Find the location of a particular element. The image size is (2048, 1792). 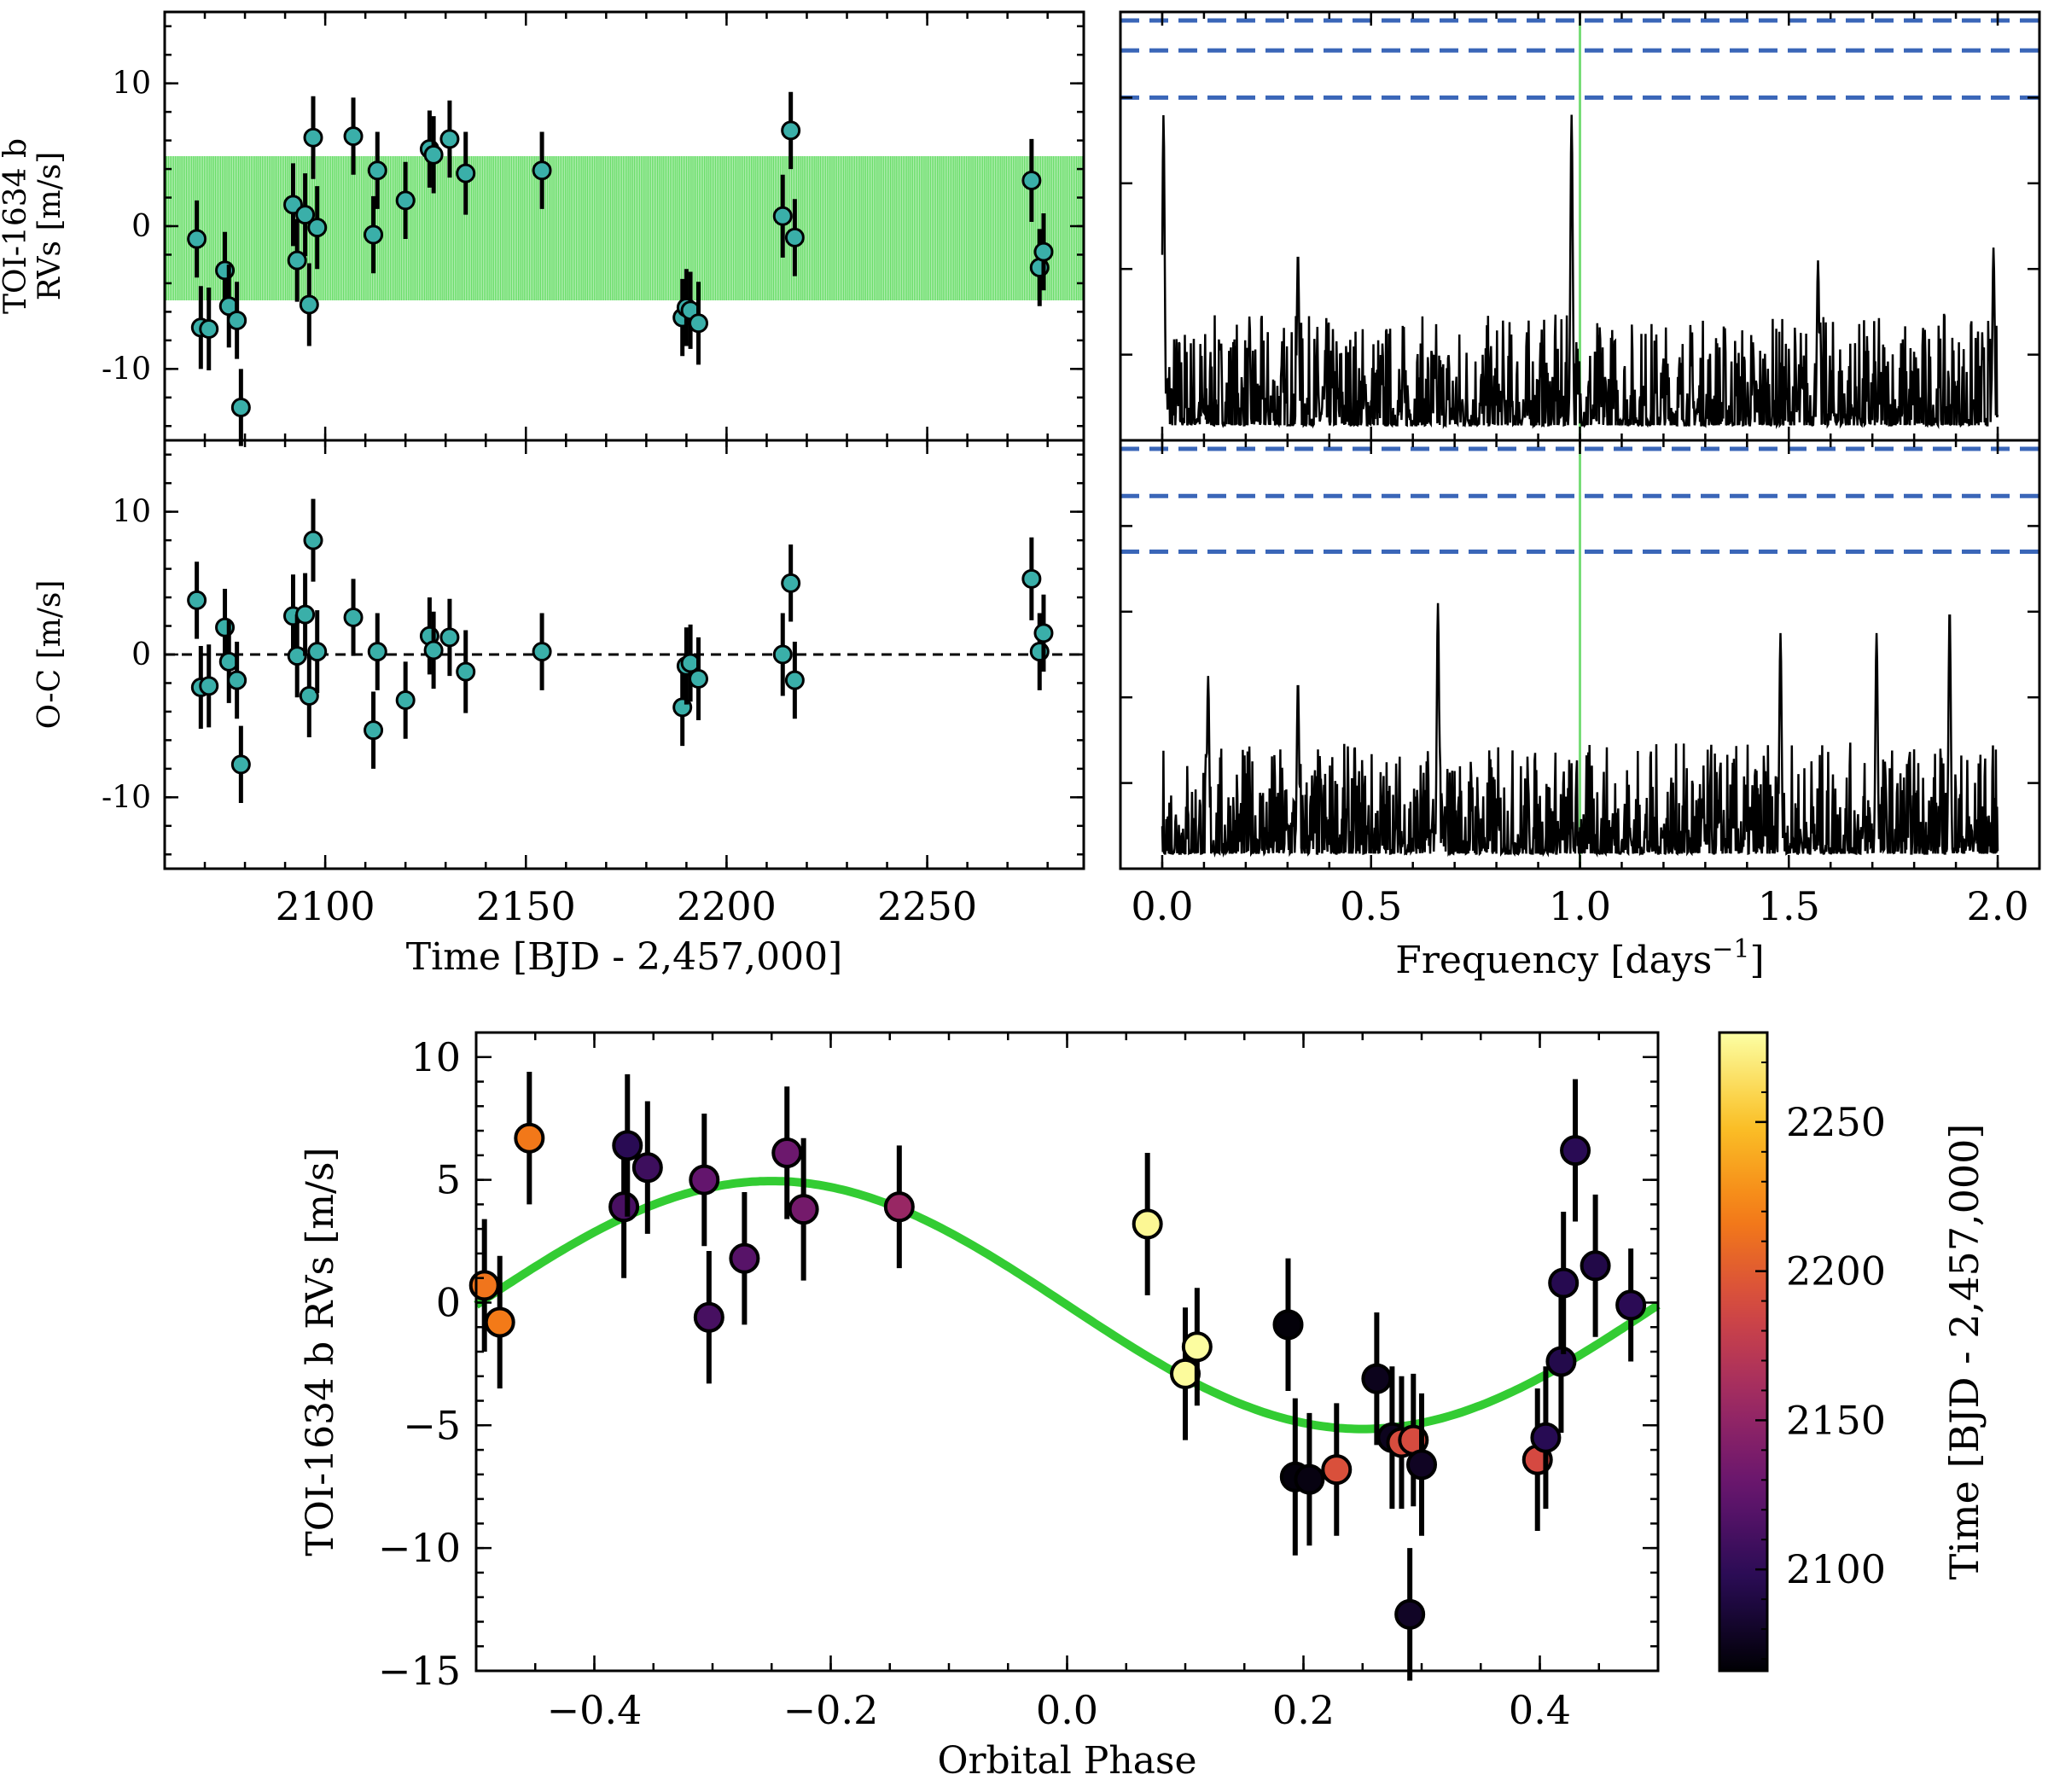

y-tick-label: 0 is located at coordinates (141, 654).